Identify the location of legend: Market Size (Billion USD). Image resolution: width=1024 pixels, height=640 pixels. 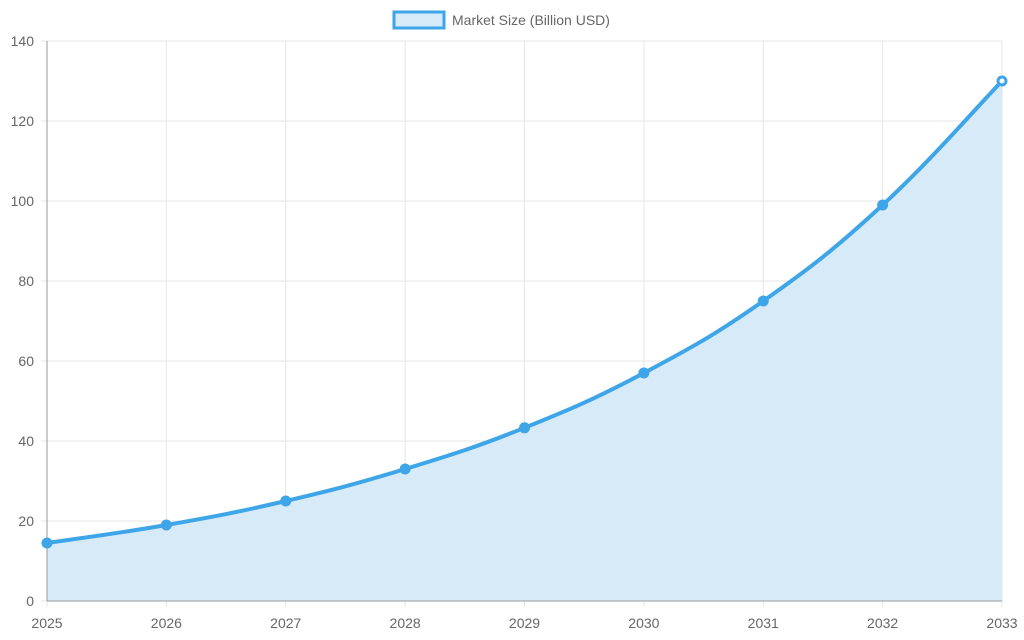
(501, 20).